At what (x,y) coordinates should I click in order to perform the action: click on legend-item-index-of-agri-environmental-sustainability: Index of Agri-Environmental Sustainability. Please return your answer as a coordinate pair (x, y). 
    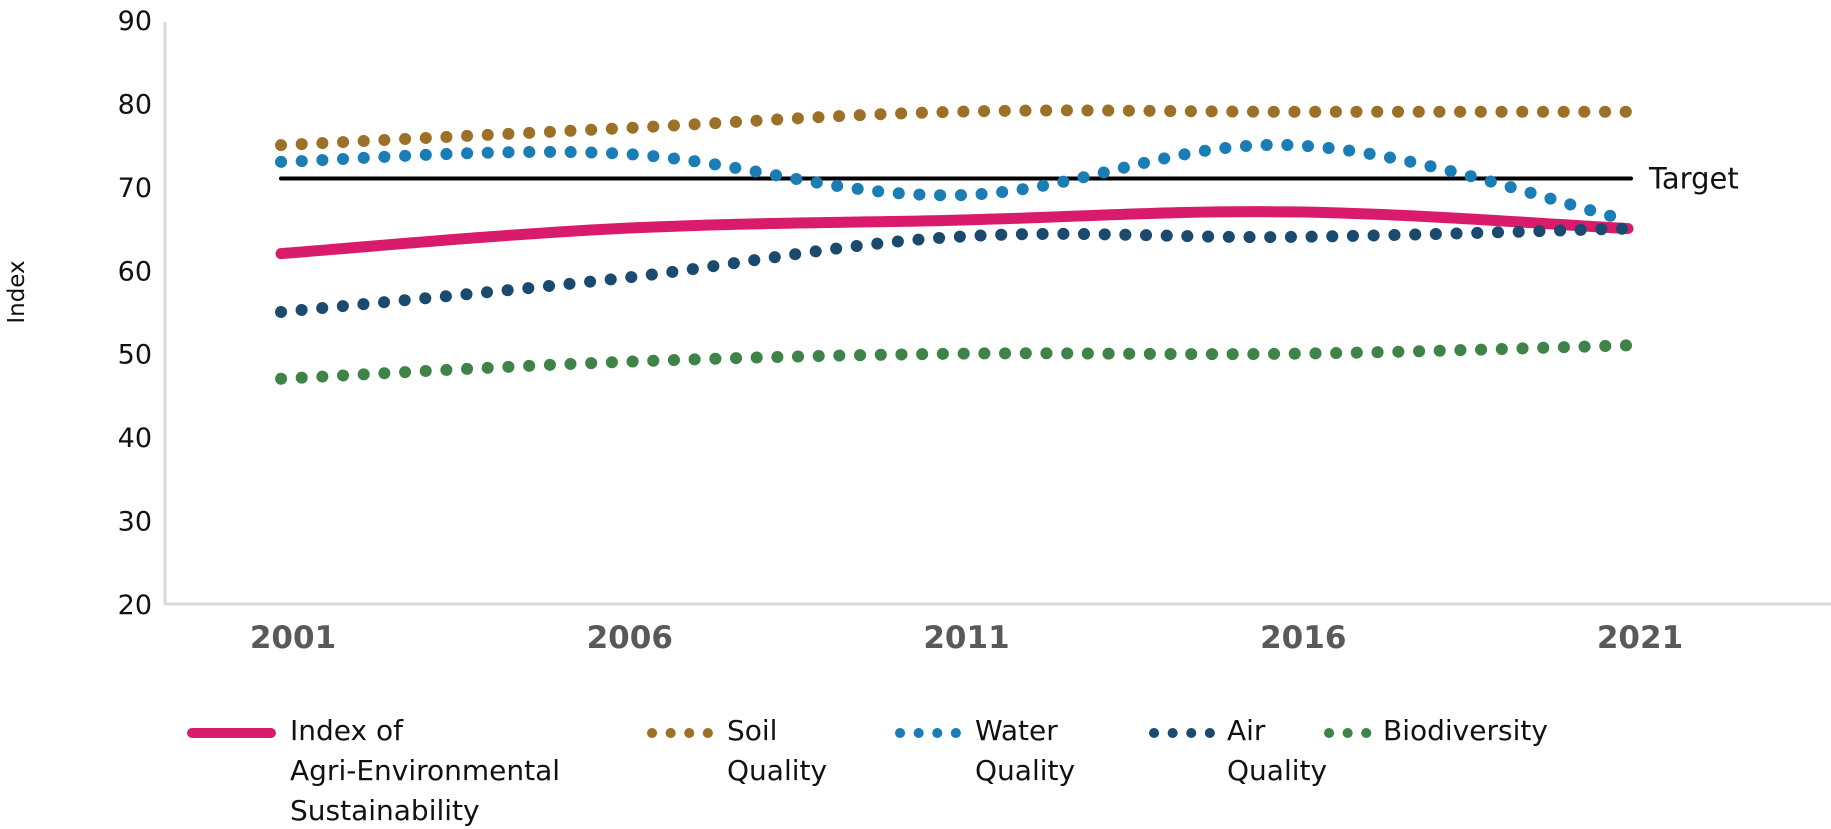
    Looking at the image, I should click on (373, 770).